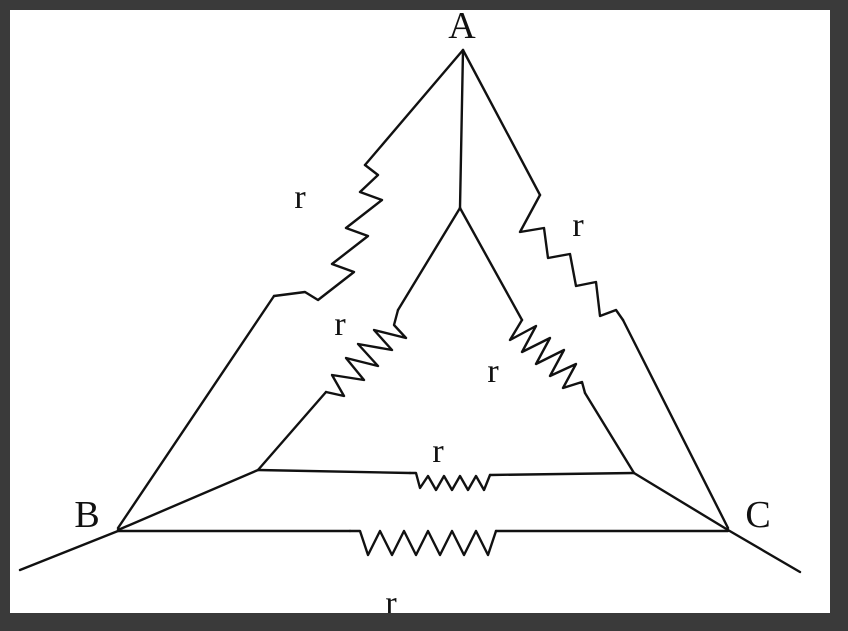 This screenshot has height=631, width=848. What do you see at coordinates (764, 551) in the screenshot?
I see `wire-c-external-lead` at bounding box center [764, 551].